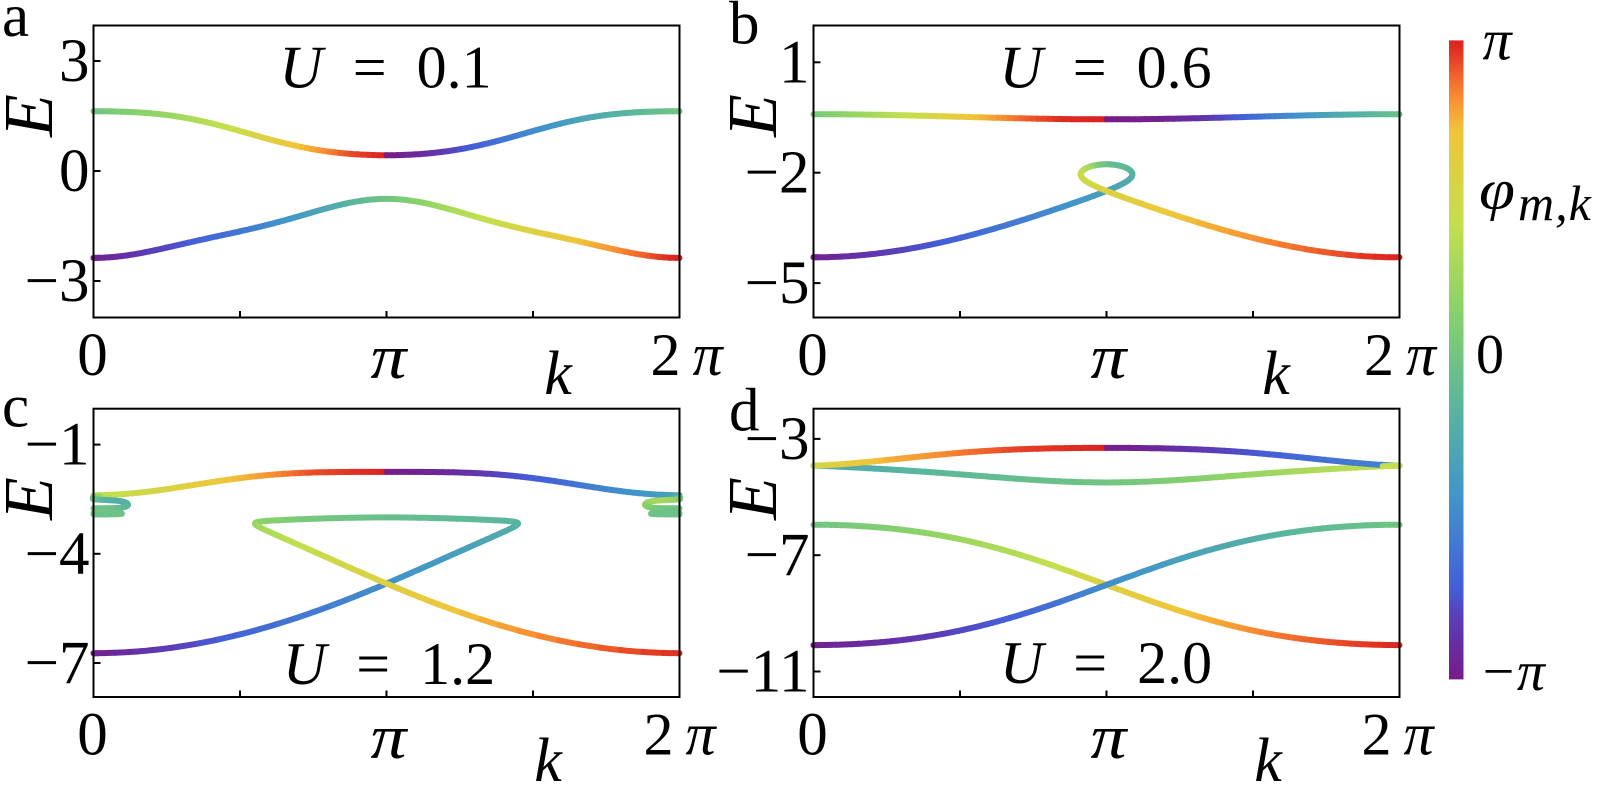 This screenshot has width=1600, height=789. I want to click on svg-text: d, so click(744, 411).